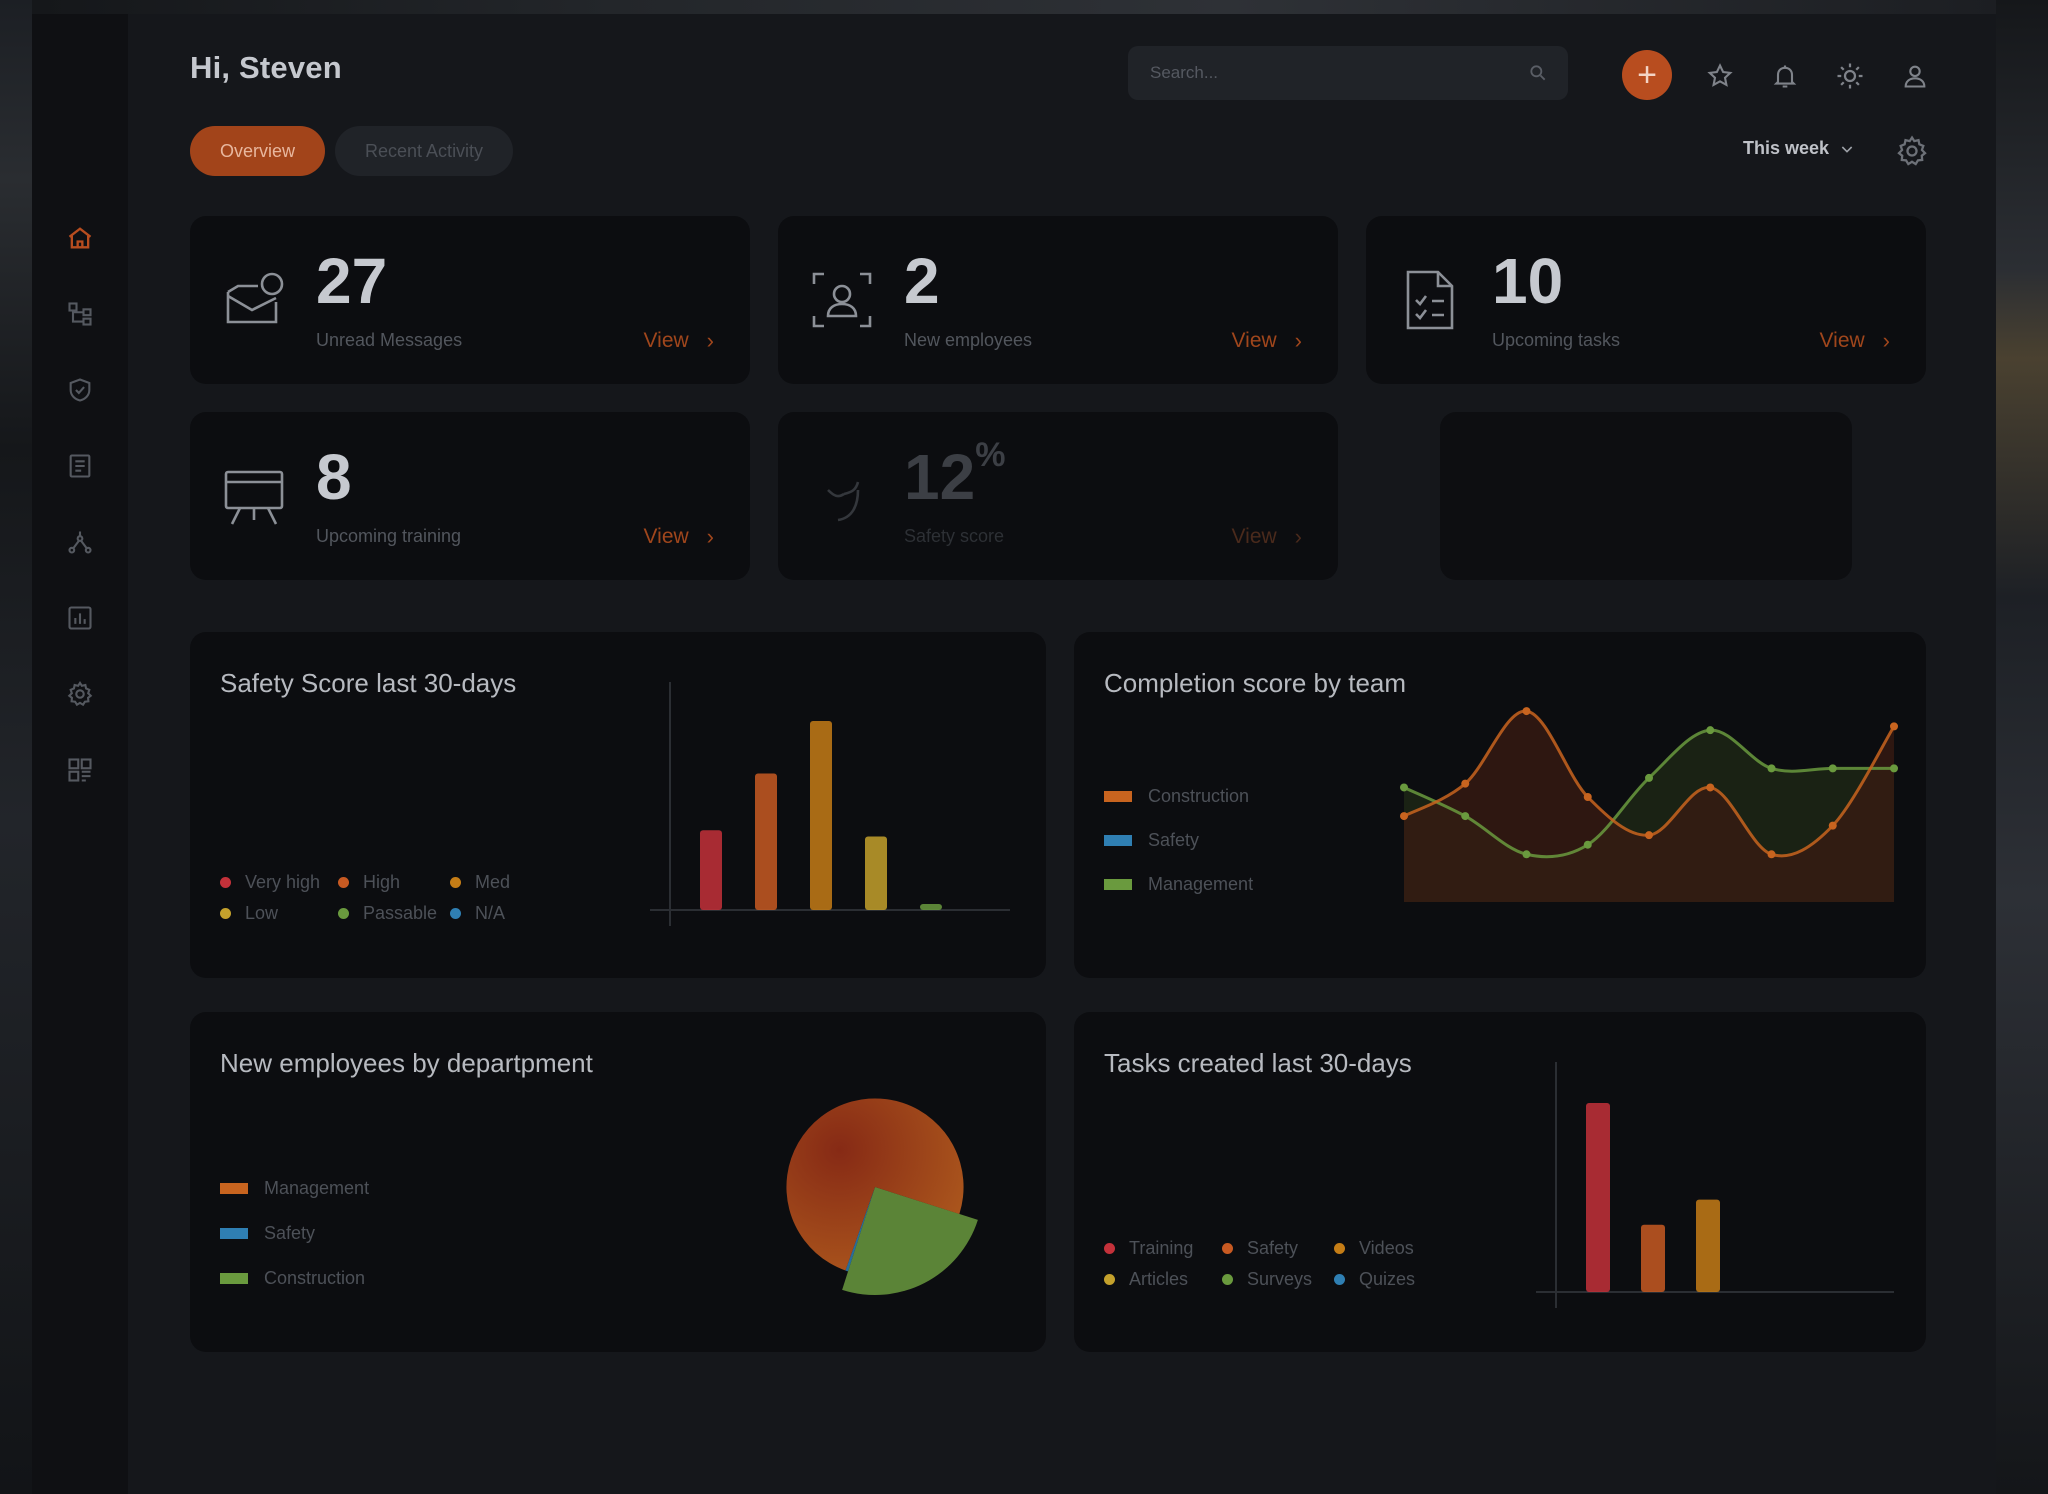  What do you see at coordinates (470, 300) in the screenshot?
I see `stat-card-unread-messages: 27 Unread Messages View ›` at bounding box center [470, 300].